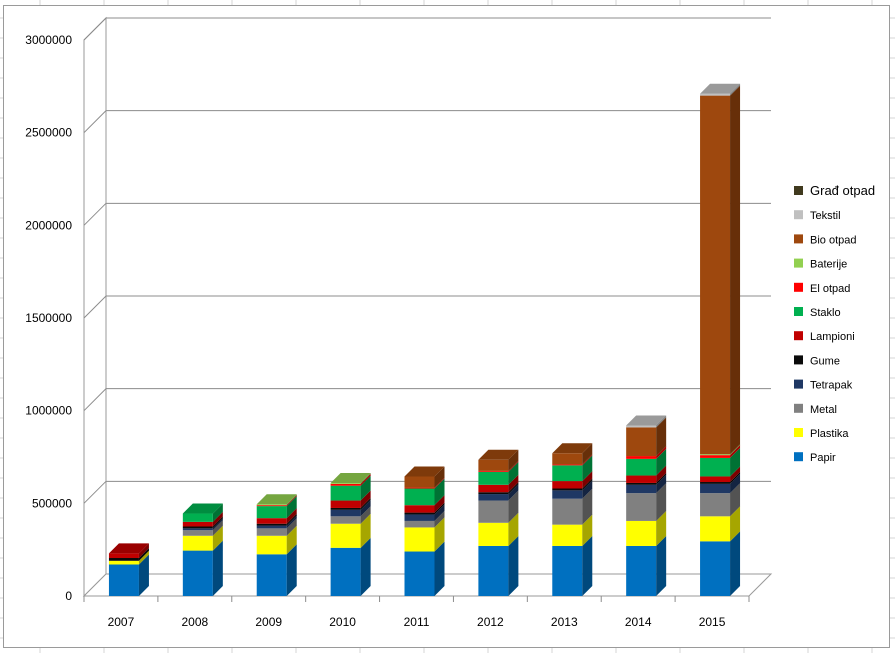 This screenshot has width=895, height=653. Describe the element at coordinates (350, 503) in the screenshot. I see `bar-segment-gume-2010` at that location.